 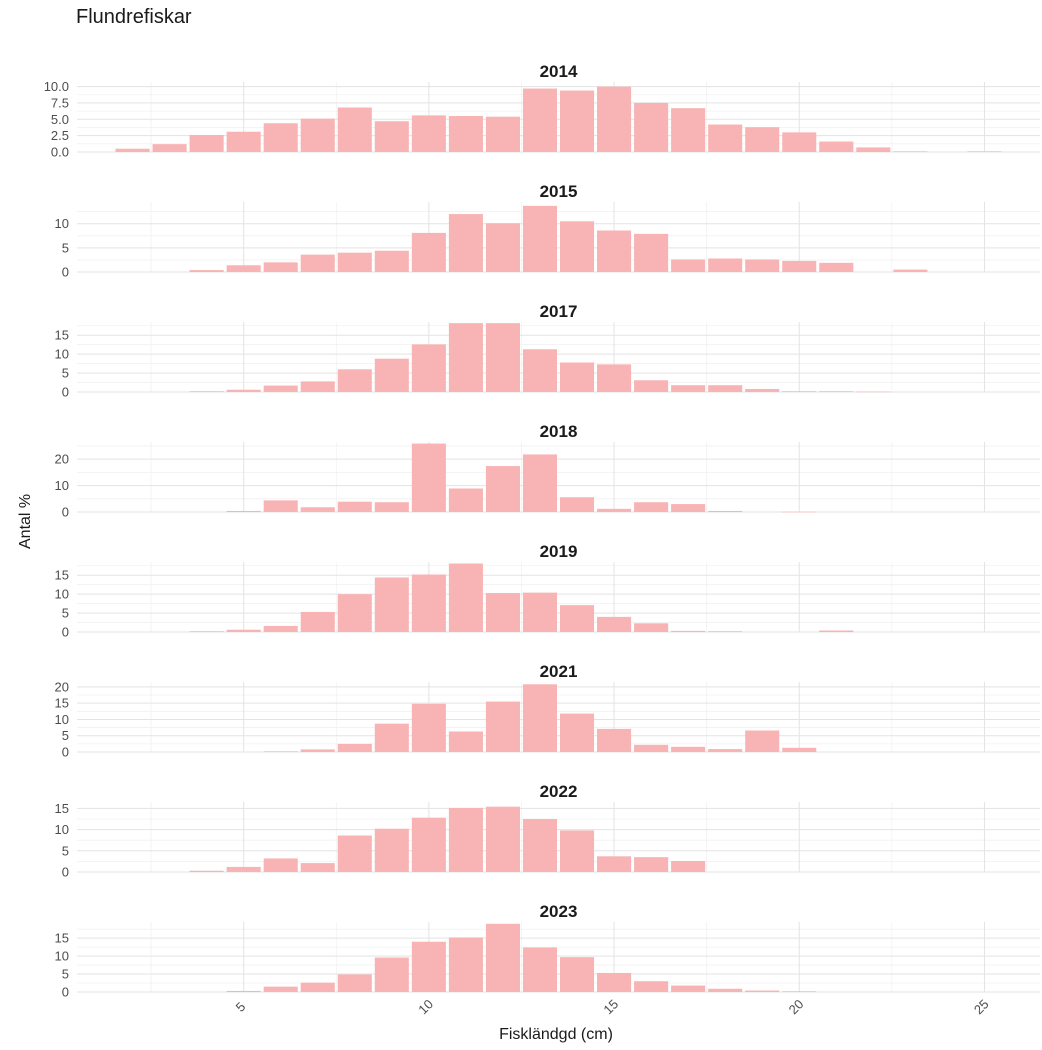 What do you see at coordinates (425, 1006) in the screenshot?
I see `x-tick-label: 10` at bounding box center [425, 1006].